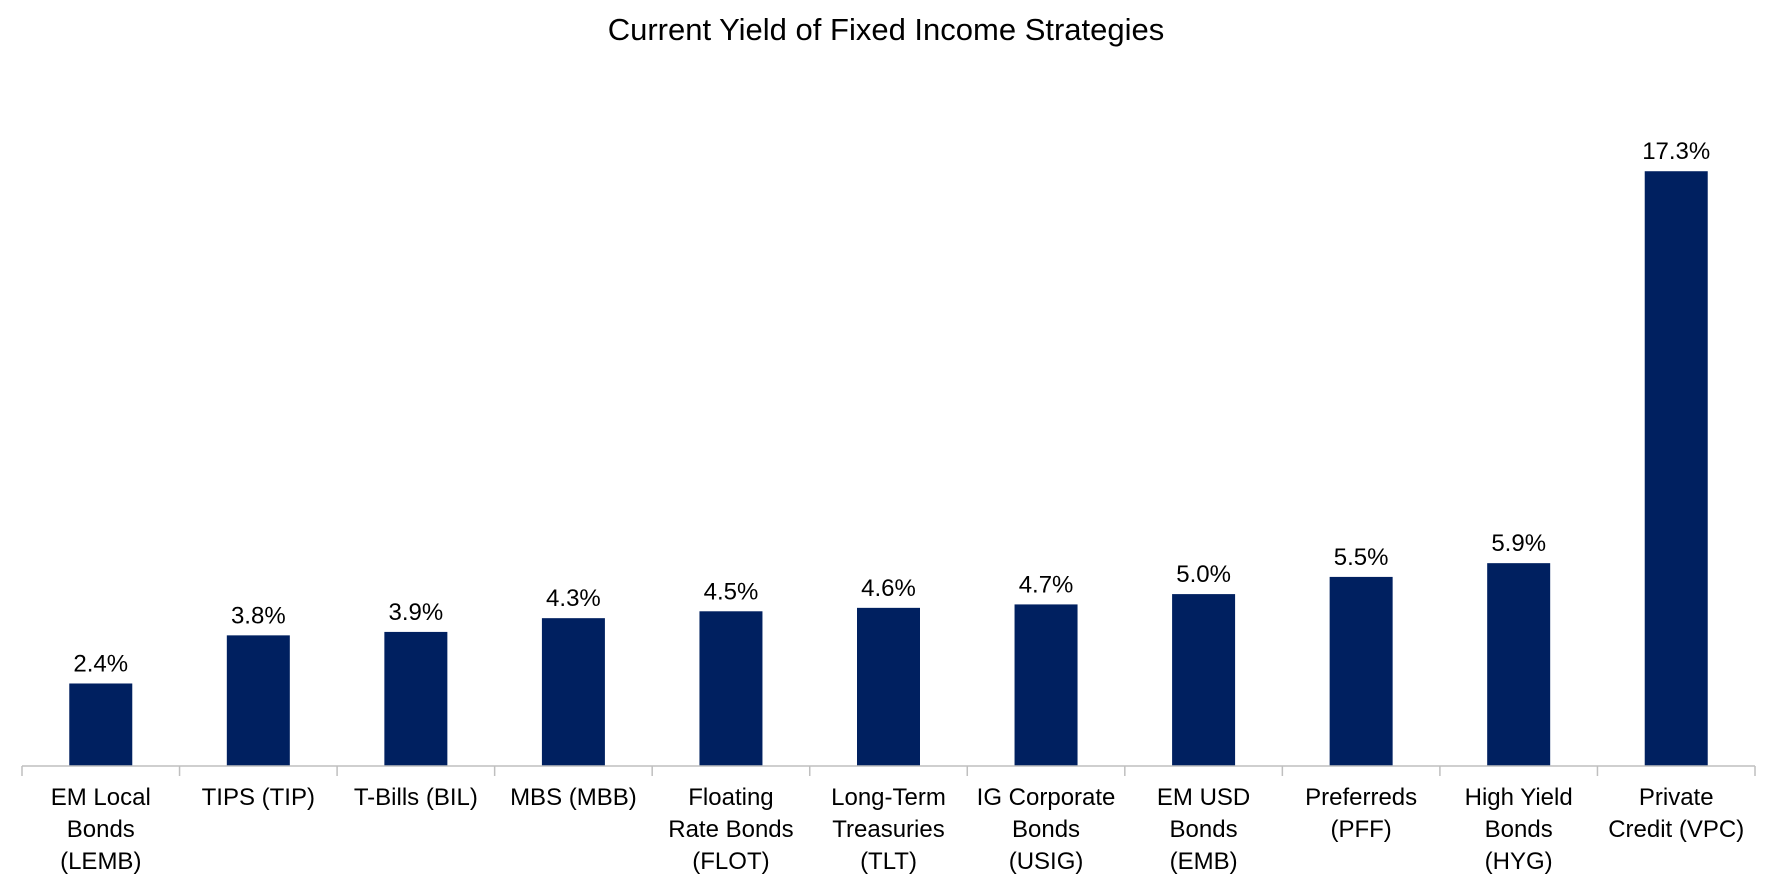 The height and width of the screenshot is (886, 1772). I want to click on data-label: 5.0%, so click(1203, 574).